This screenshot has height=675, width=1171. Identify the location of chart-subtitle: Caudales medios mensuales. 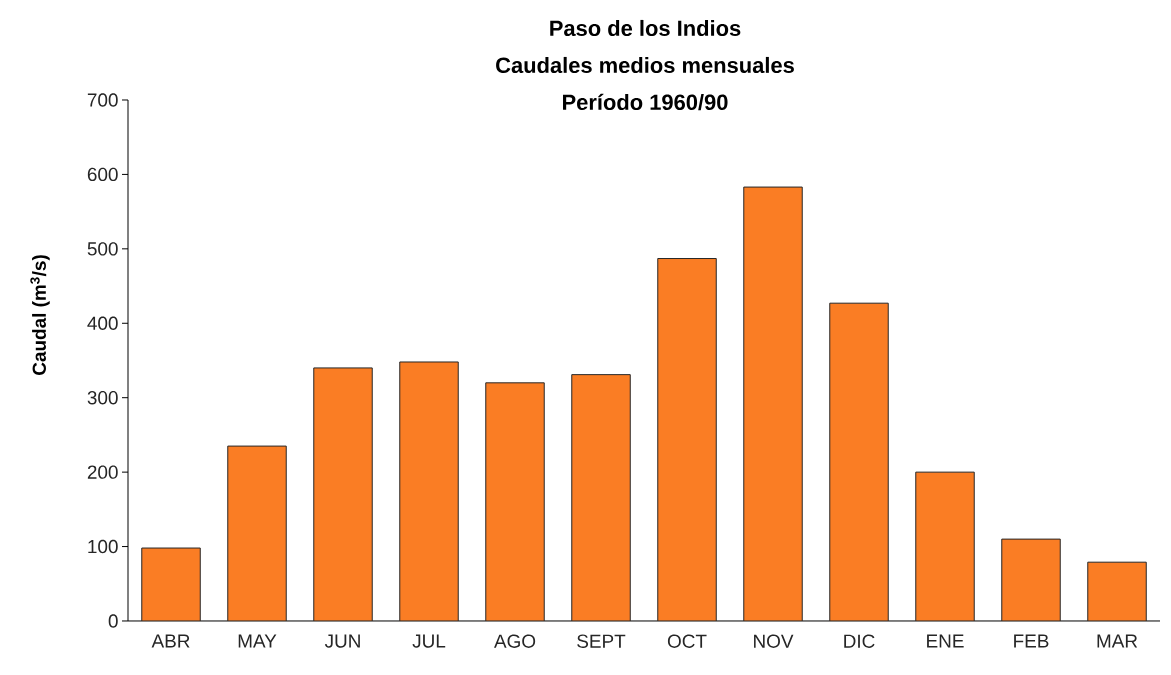
(645, 65).